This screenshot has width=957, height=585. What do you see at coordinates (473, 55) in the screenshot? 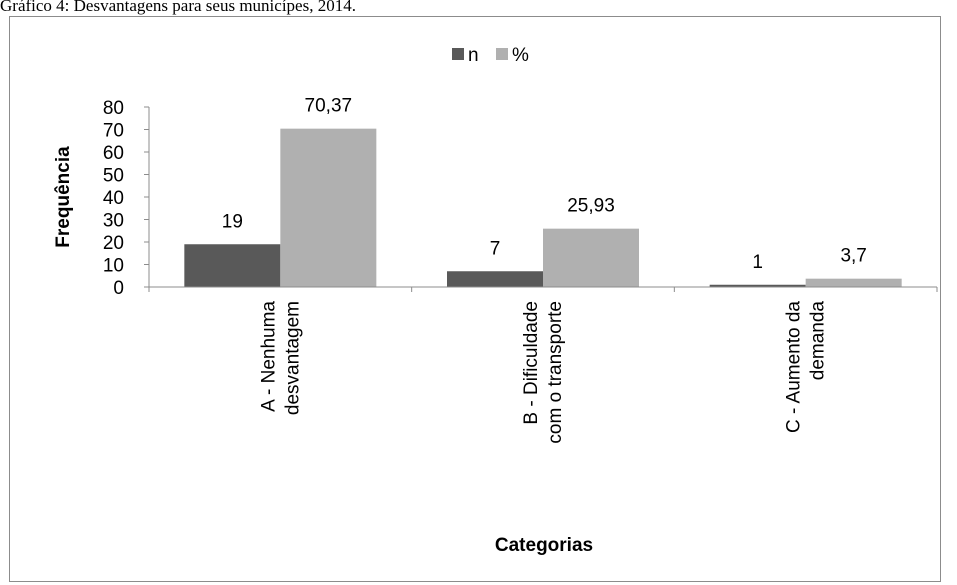
I see `legend-label: n` at bounding box center [473, 55].